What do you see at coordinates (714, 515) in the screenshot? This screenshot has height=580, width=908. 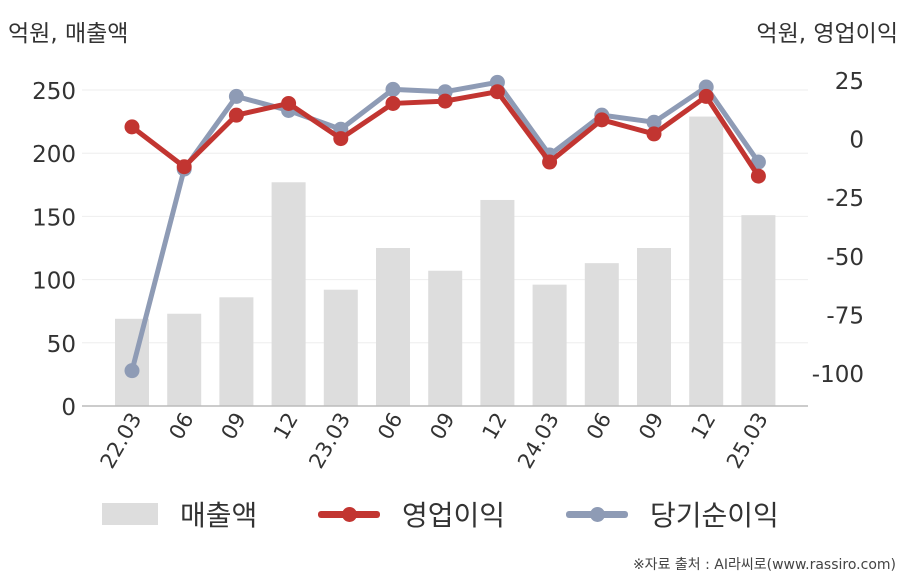 I see `net-income-legend-label: 당기순이익` at bounding box center [714, 515].